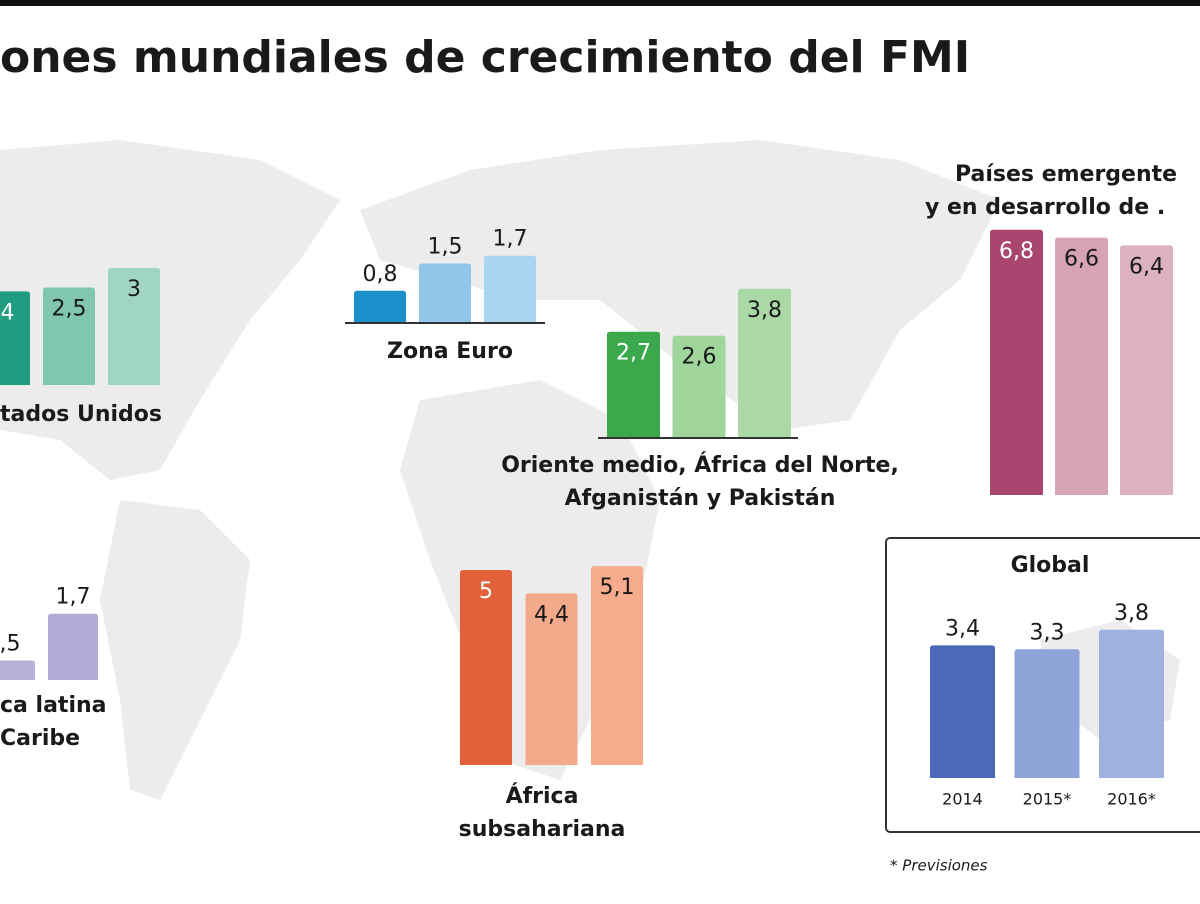  Describe the element at coordinates (81, 414) in the screenshot. I see `chart-title: tados Unidos` at that location.